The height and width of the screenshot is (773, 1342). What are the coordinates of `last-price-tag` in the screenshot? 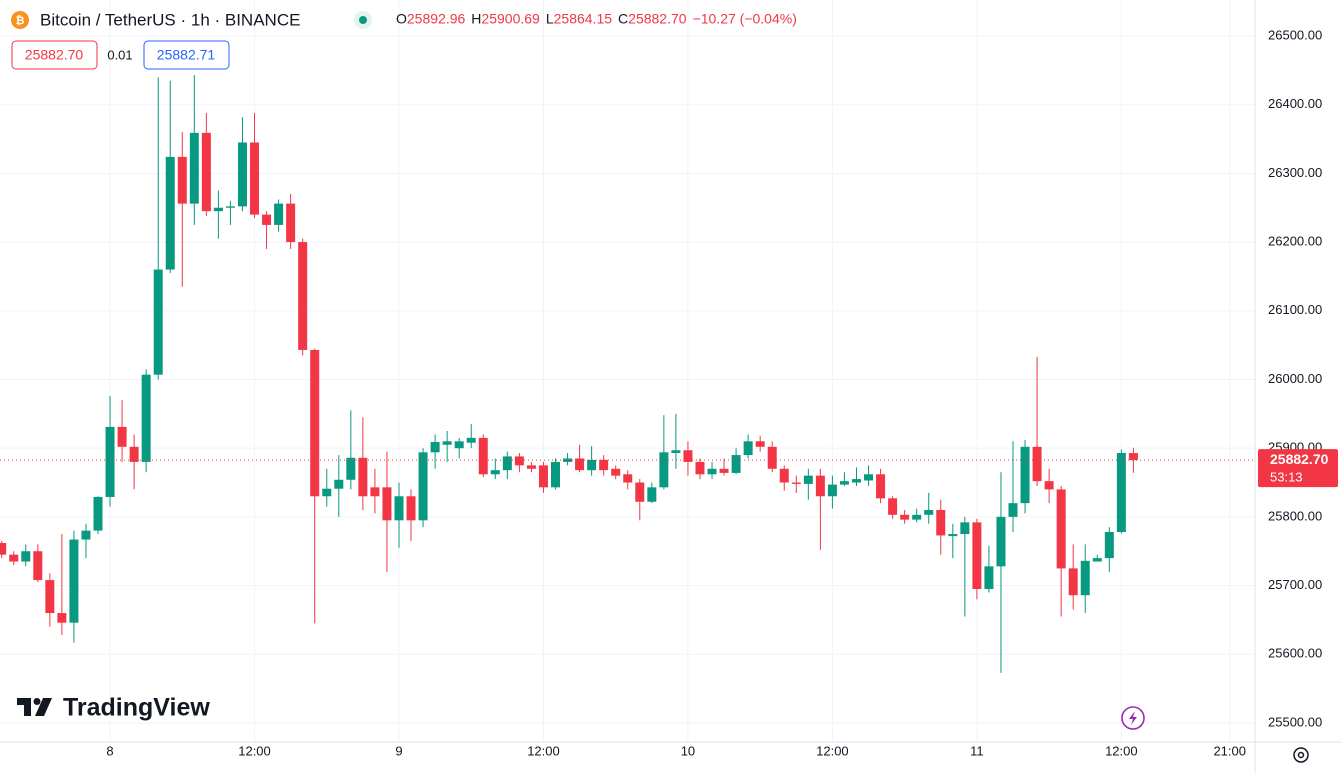 It's located at (1298, 468).